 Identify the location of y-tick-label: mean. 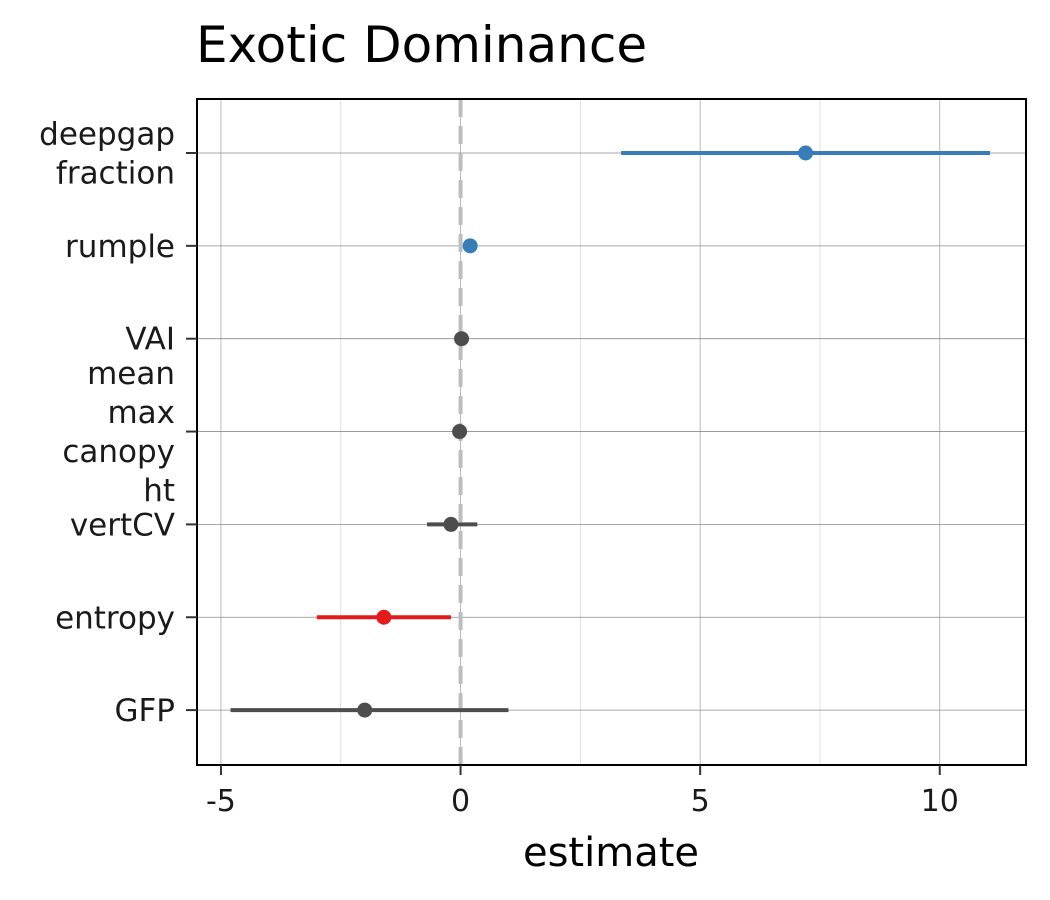
(131, 374).